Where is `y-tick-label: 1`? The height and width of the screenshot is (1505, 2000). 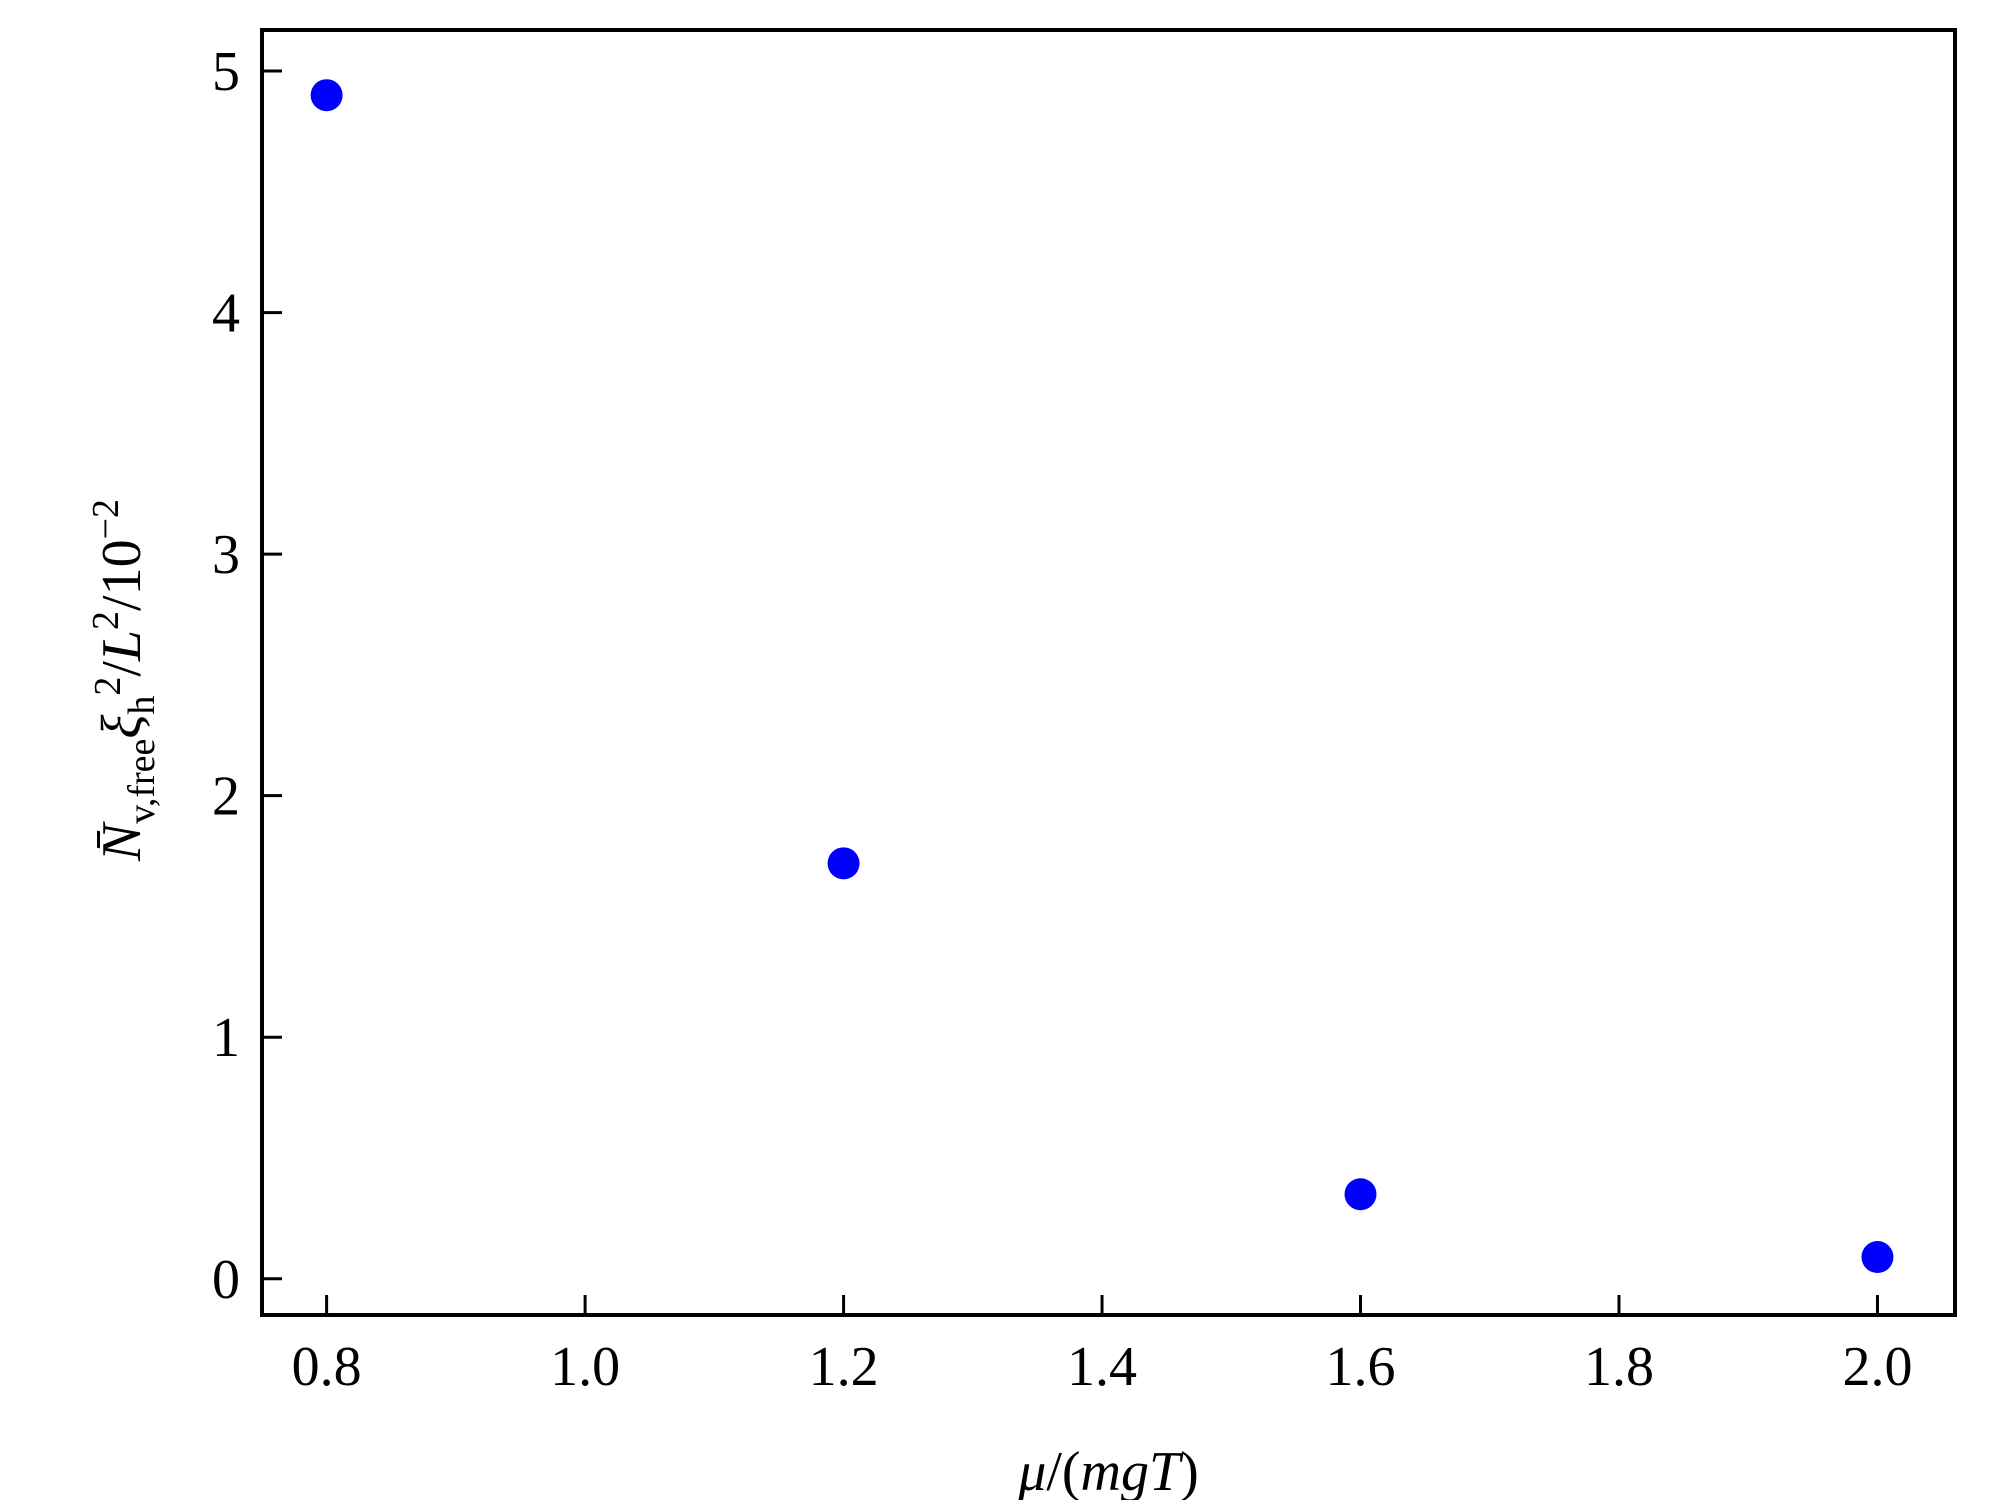
y-tick-label: 1 is located at coordinates (226, 1038).